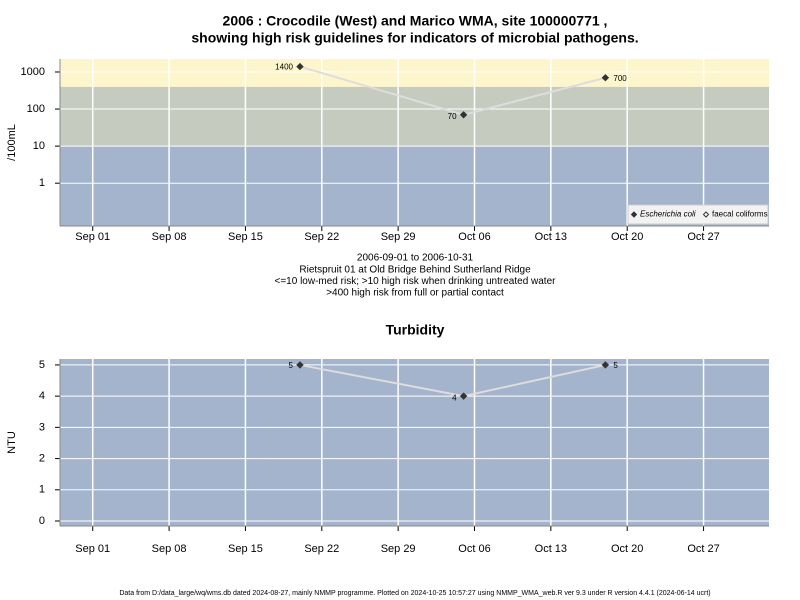 Image resolution: width=800 pixels, height=600 pixels. I want to click on y-tick-label: 100, so click(36, 109).